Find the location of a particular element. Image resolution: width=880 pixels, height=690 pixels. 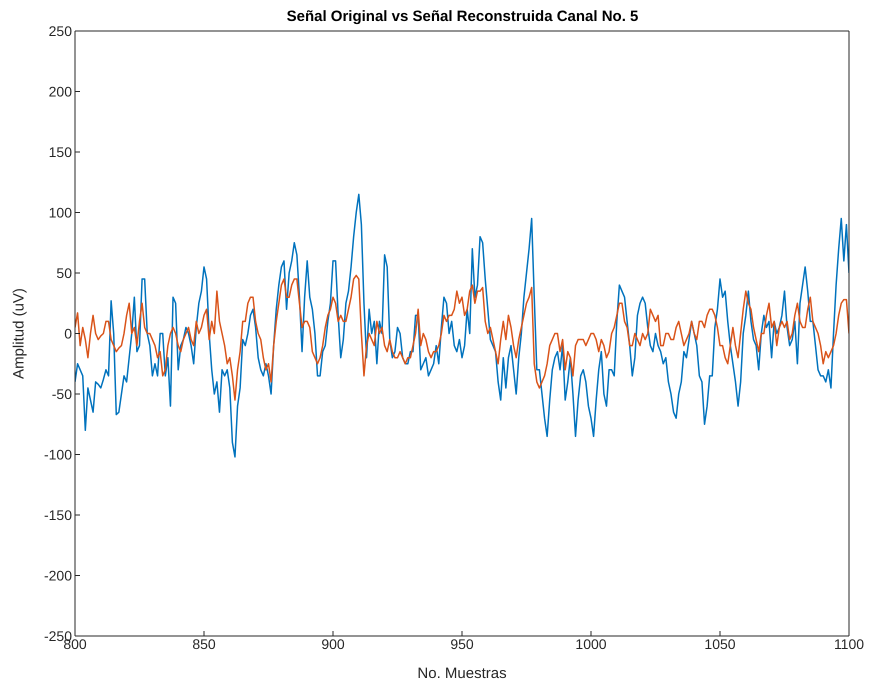

y-tick-label: -200 is located at coordinates (58, 575).